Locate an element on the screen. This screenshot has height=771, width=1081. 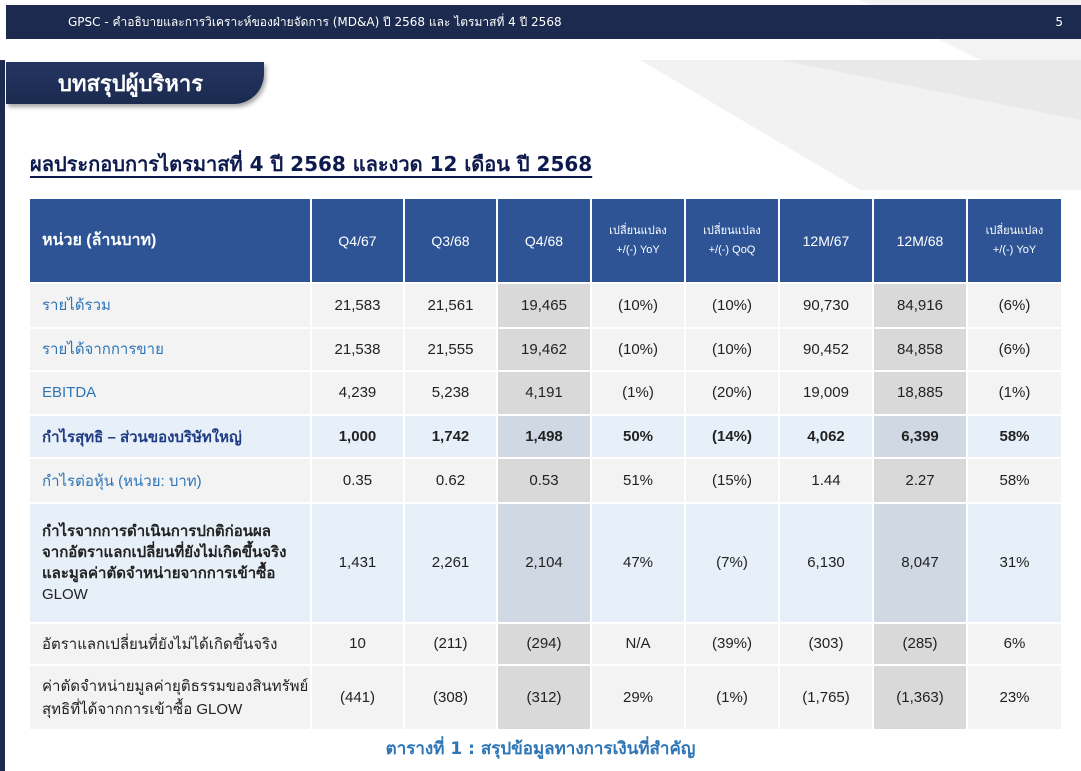
header-q4-67: Q4/67 is located at coordinates (357, 240).